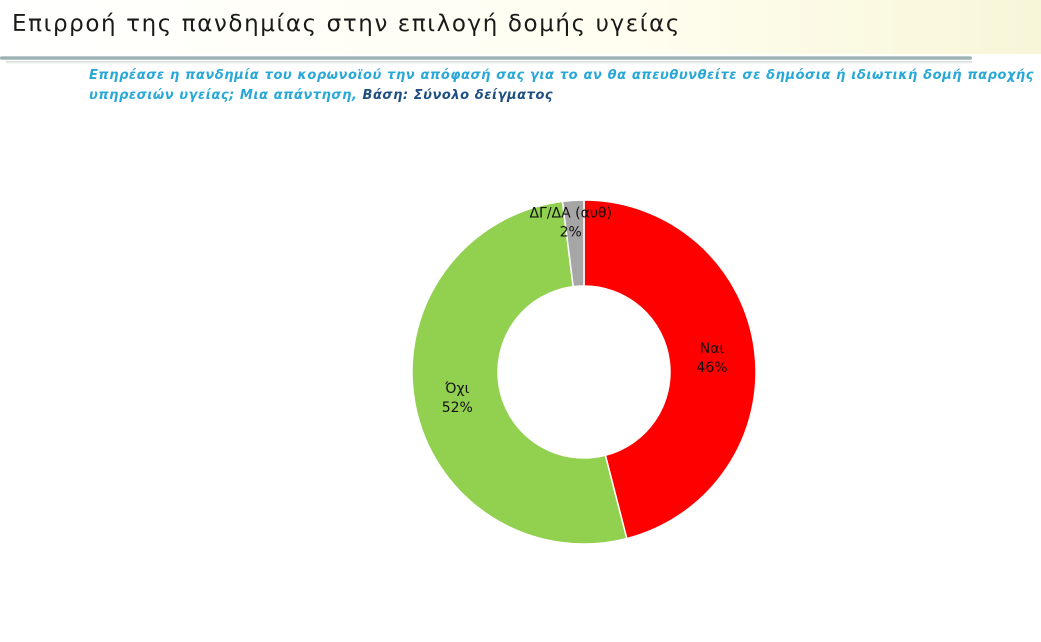 Image resolution: width=1041 pixels, height=642 pixels. I want to click on slice-category-label-2: ΔΓ/ΔΑ (αυθ), so click(570, 213).